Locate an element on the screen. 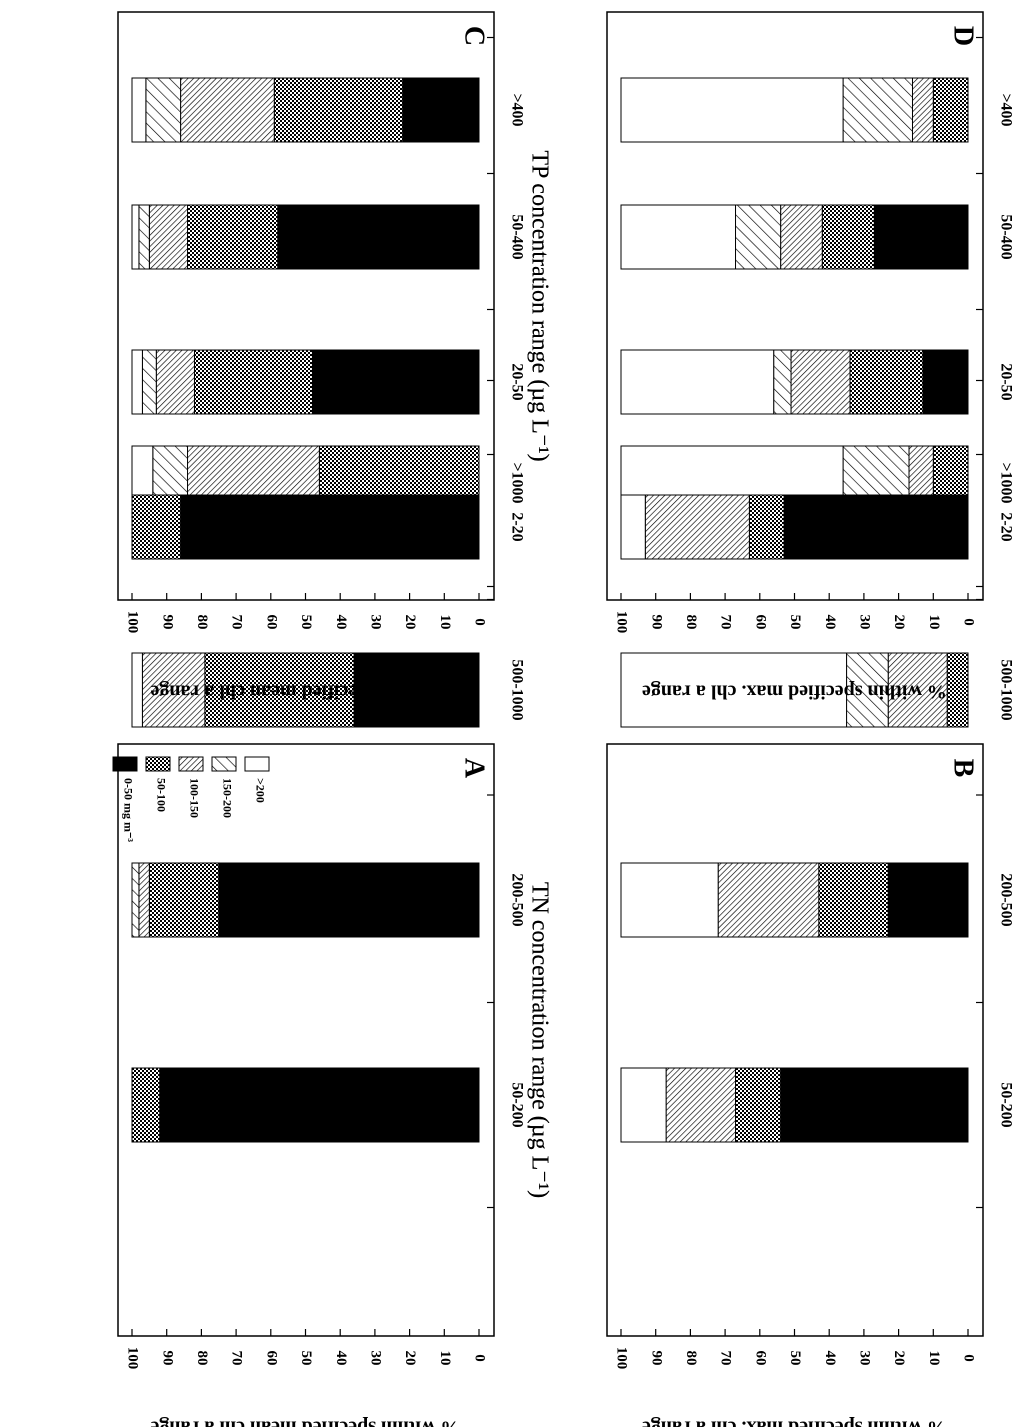 The image size is (1031, 1427). y-tick-label: 40 is located at coordinates (830, 622).